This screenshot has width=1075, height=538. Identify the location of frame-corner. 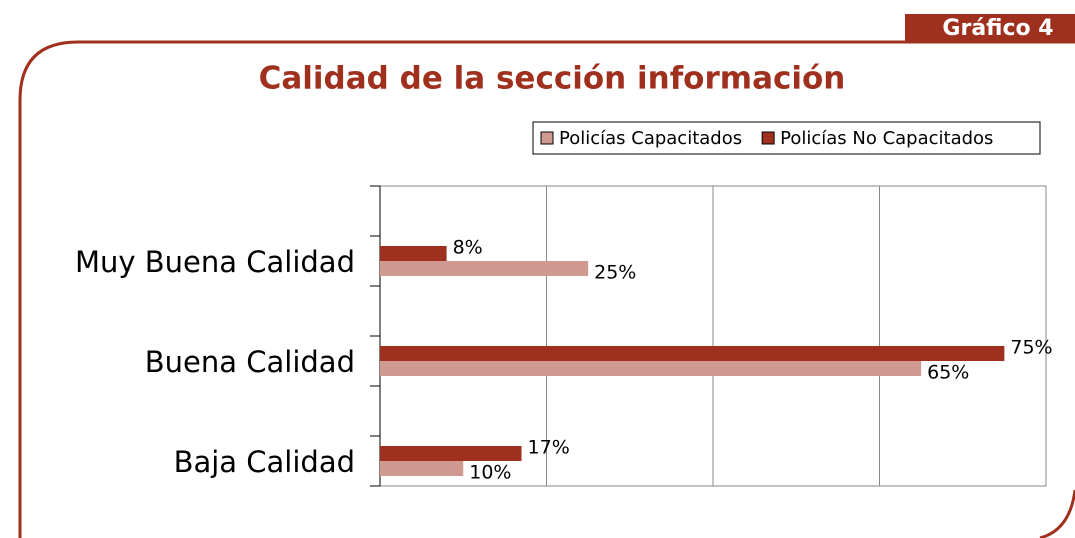
(1057, 513).